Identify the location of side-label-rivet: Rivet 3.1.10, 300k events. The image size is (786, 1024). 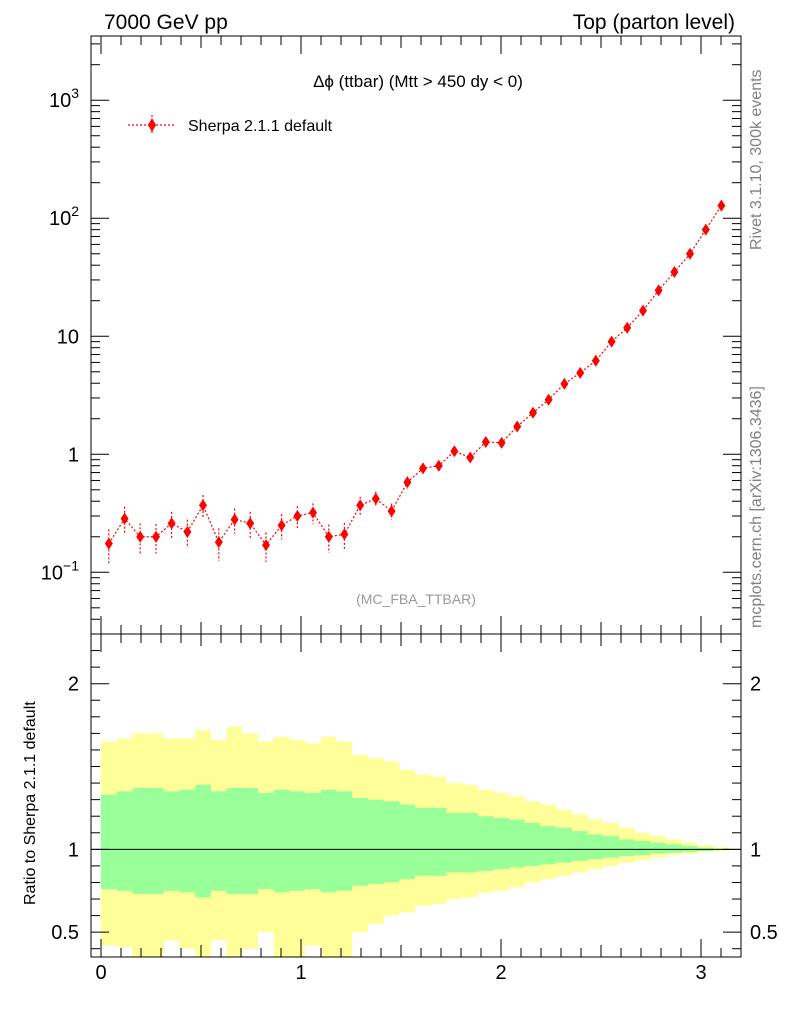
(756, 159).